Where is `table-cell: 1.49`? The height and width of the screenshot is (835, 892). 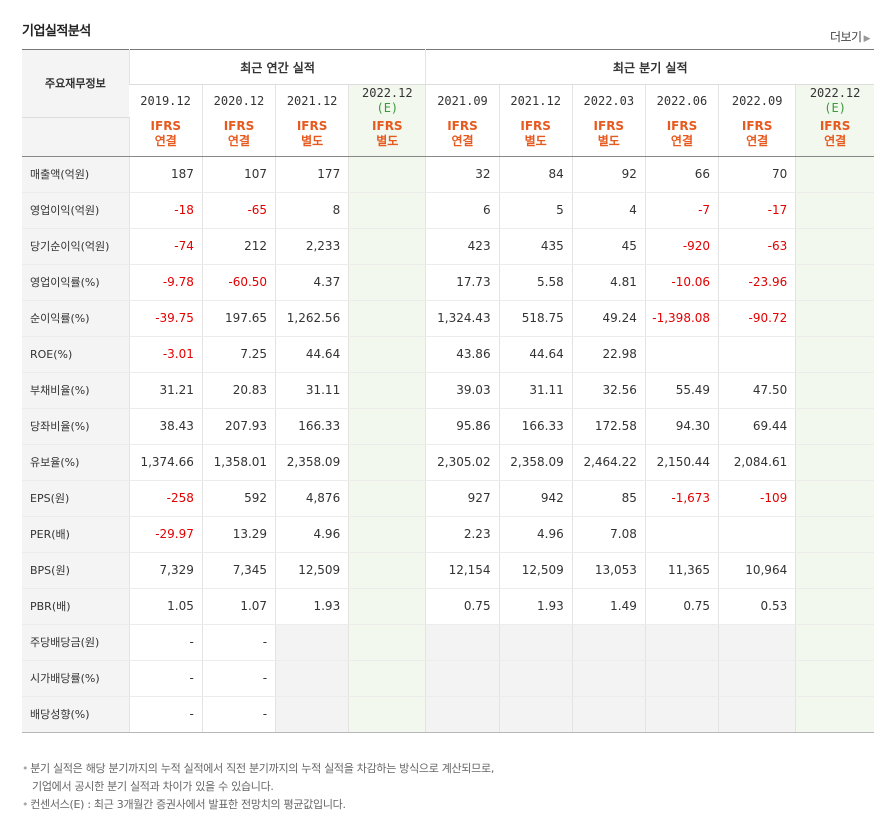
table-cell: 1.49 is located at coordinates (608, 606).